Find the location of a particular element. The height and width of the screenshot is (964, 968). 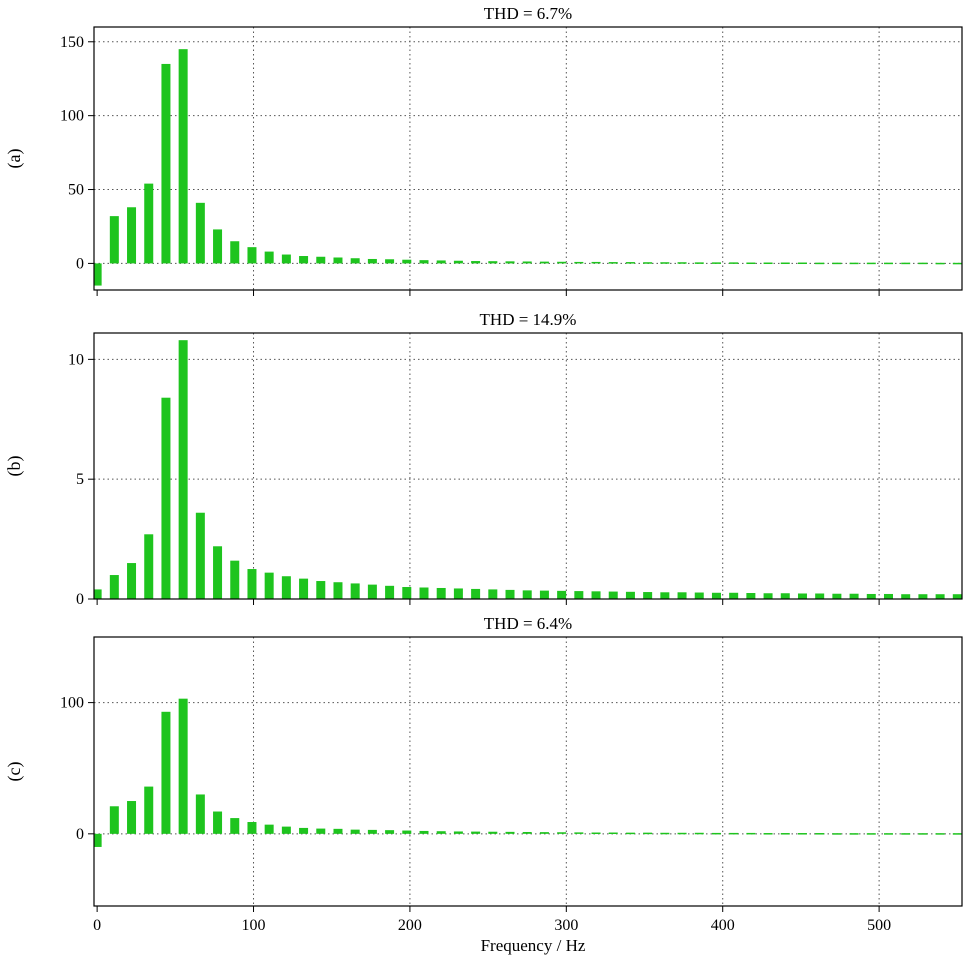

x-tick-label: 0 is located at coordinates (97, 925).